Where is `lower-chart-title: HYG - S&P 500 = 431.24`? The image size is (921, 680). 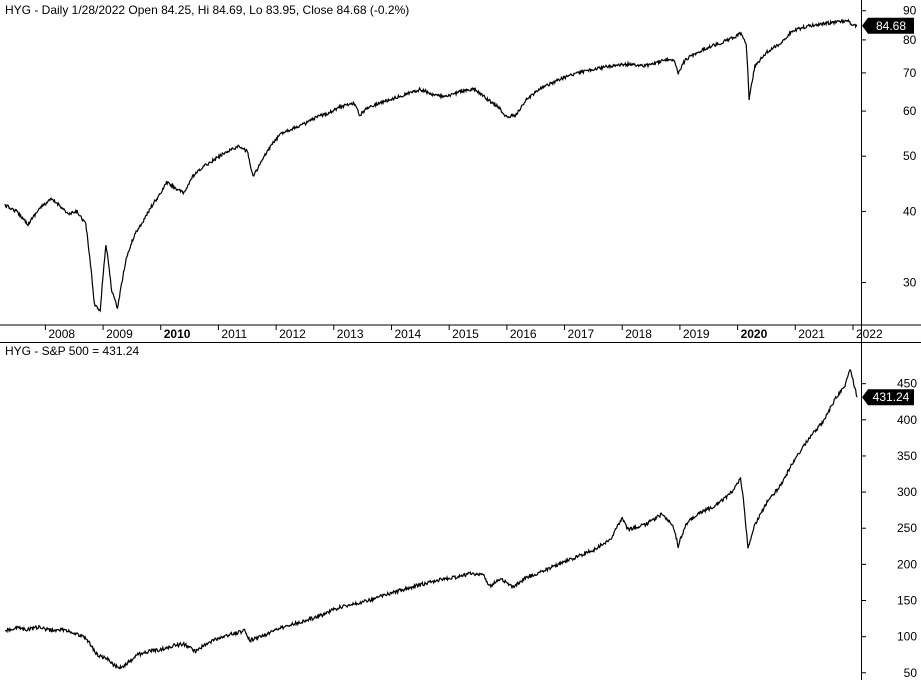 lower-chart-title: HYG - S&P 500 = 431.24 is located at coordinates (72, 351).